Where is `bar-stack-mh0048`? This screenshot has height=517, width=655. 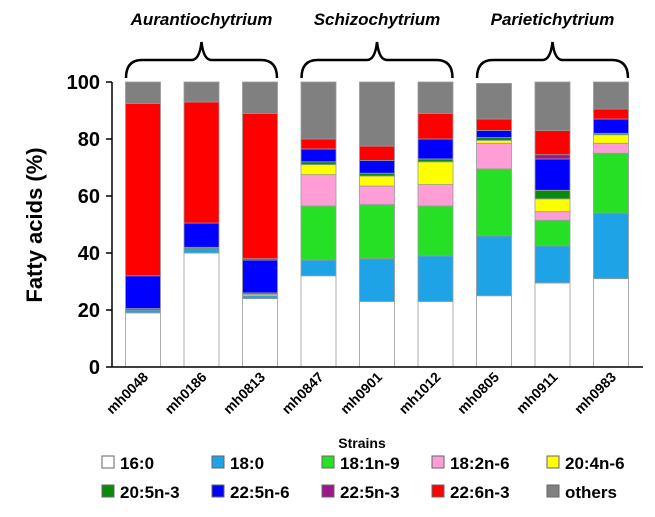 bar-stack-mh0048 is located at coordinates (143, 224).